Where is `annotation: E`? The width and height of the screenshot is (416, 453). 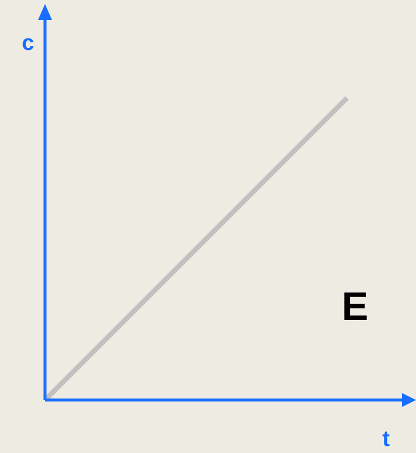 annotation: E is located at coordinates (355, 307).